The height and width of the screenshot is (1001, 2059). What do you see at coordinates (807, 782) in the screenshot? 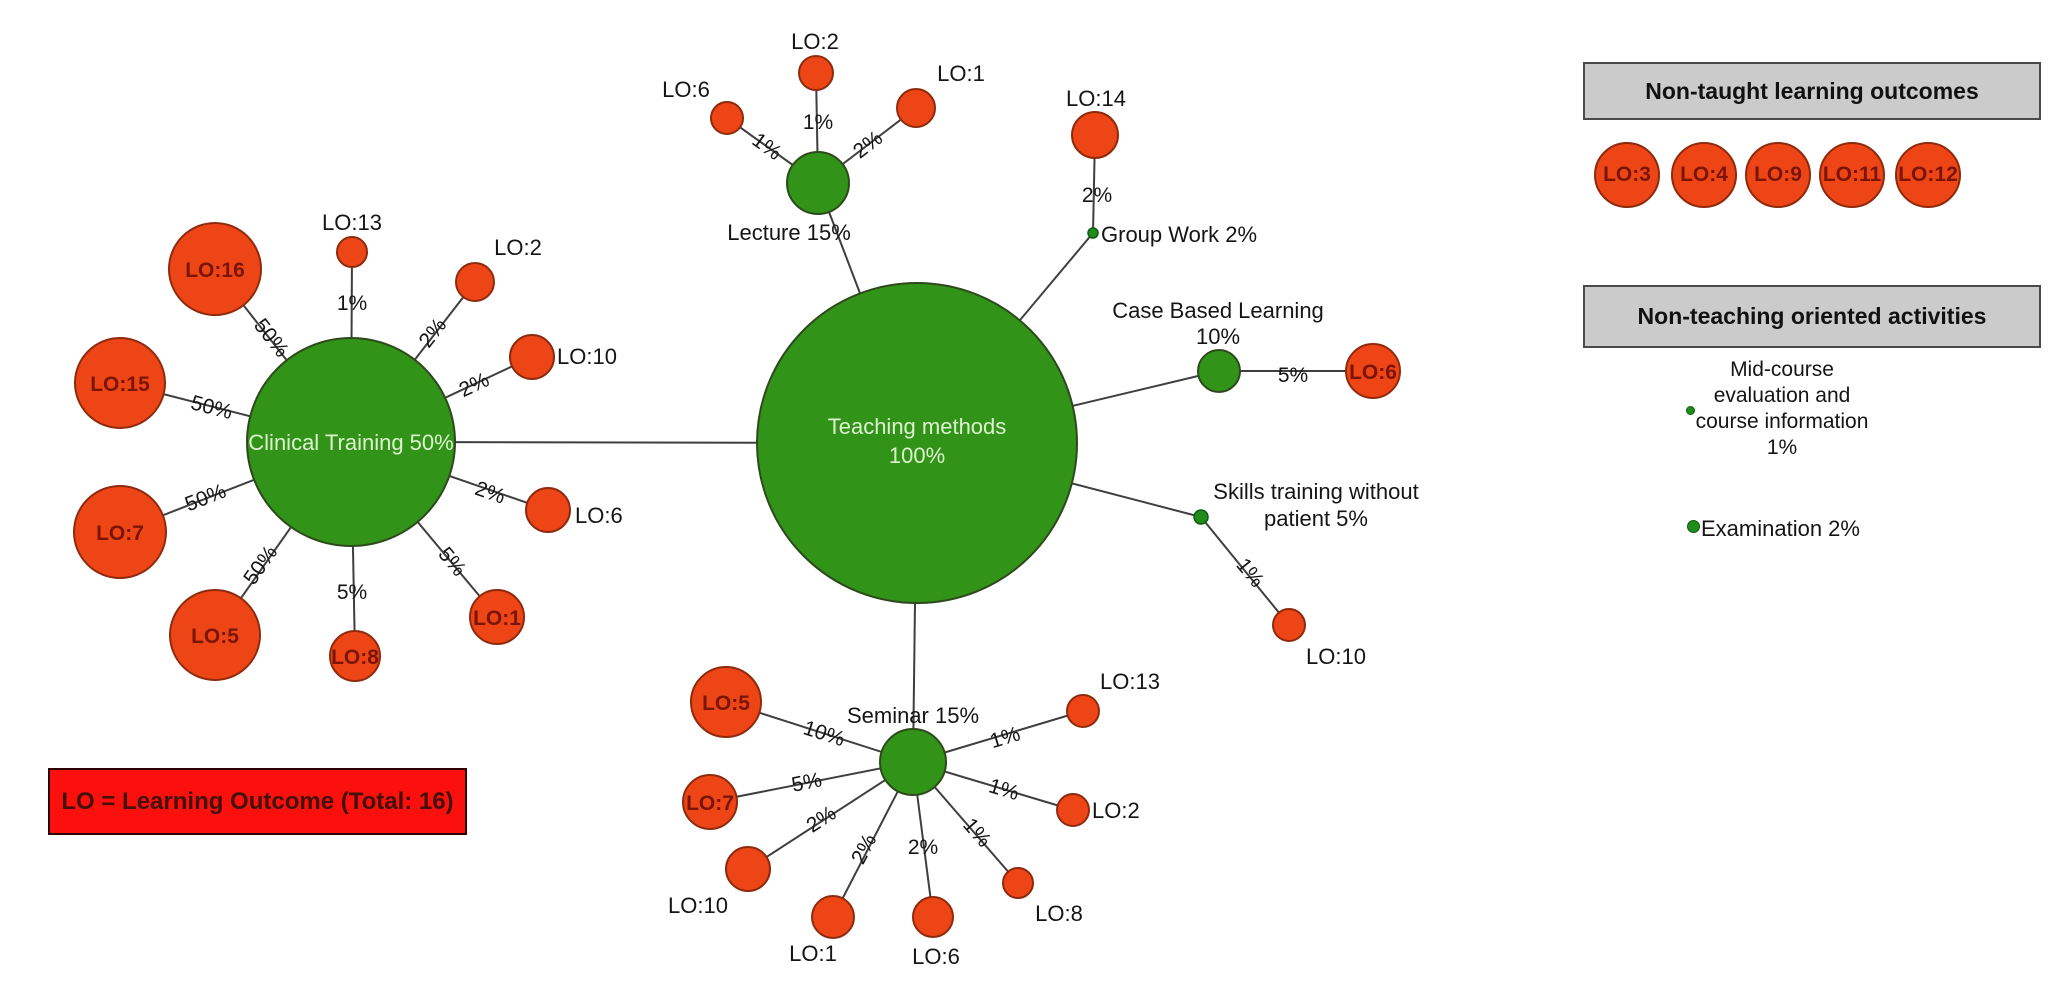
I see `edge-label-seminar-lo7s: 5%` at bounding box center [807, 782].